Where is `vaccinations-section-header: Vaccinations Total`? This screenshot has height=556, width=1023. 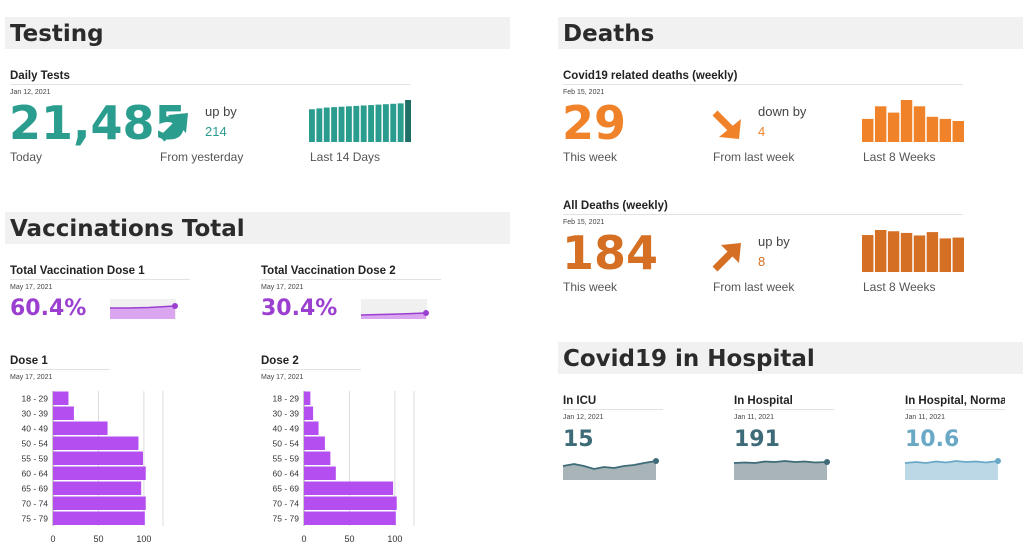
vaccinations-section-header: Vaccinations Total is located at coordinates (257, 228).